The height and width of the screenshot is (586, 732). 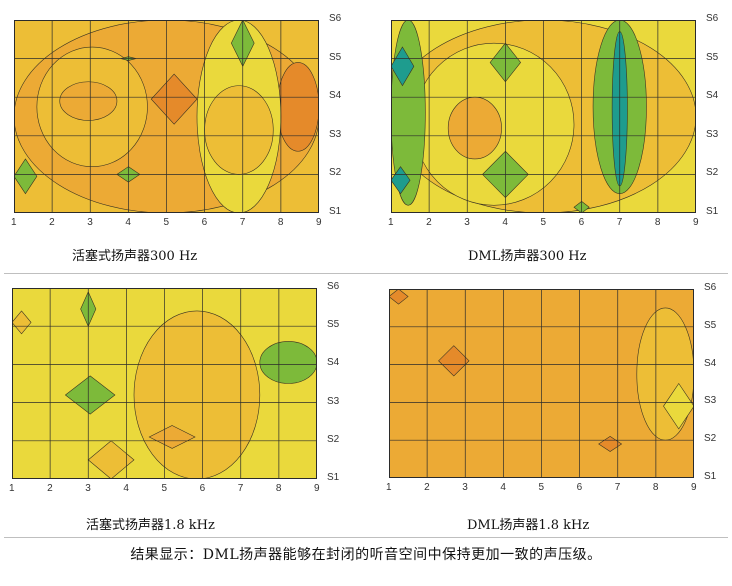 What do you see at coordinates (135, 256) in the screenshot?
I see `caption-piston-300hz: 活塞式扬声器300 Hz` at bounding box center [135, 256].